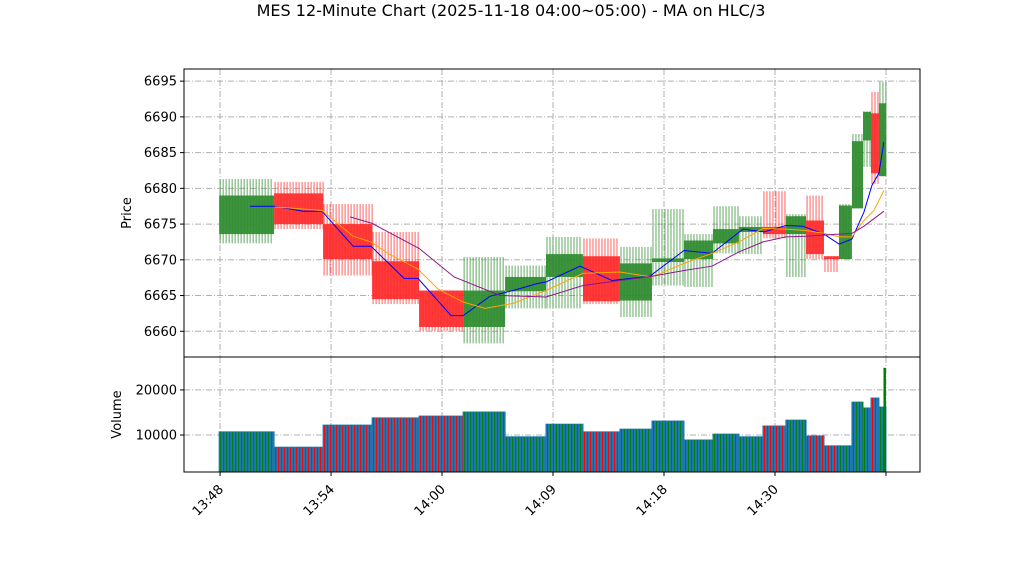 This screenshot has width=1022, height=575. What do you see at coordinates (884, 419) in the screenshot?
I see `volume-spike-bar` at bounding box center [884, 419].